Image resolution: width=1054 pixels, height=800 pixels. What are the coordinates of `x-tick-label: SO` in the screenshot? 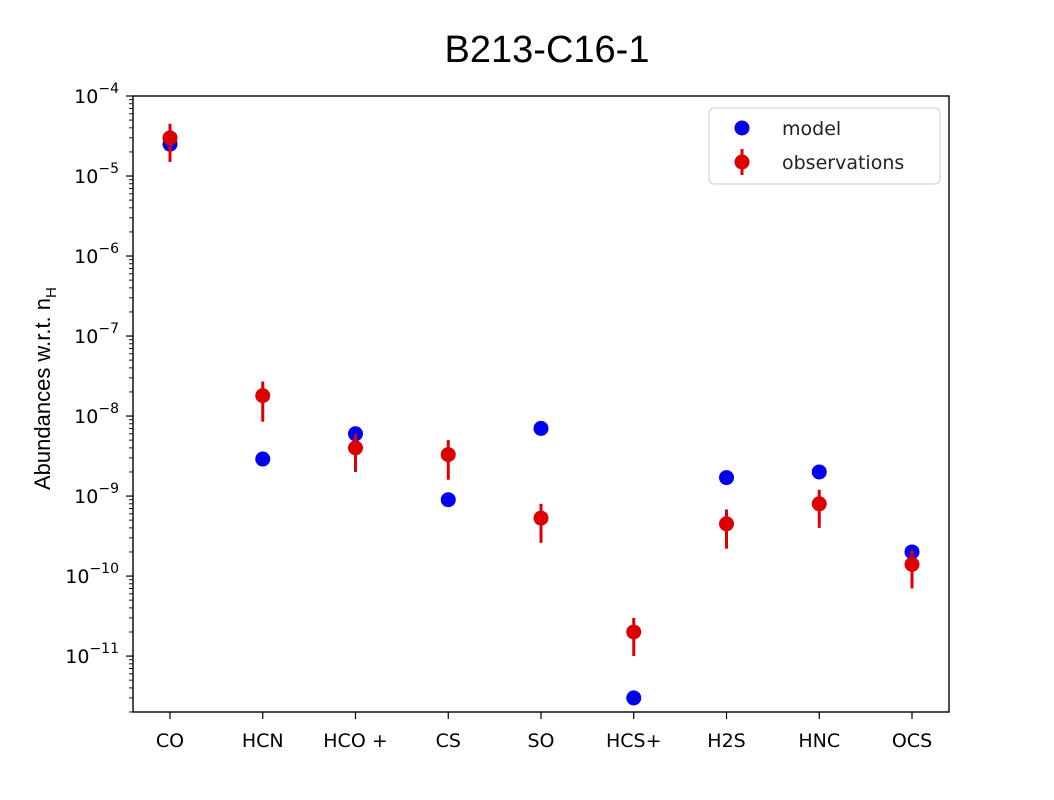 It's located at (540, 741).